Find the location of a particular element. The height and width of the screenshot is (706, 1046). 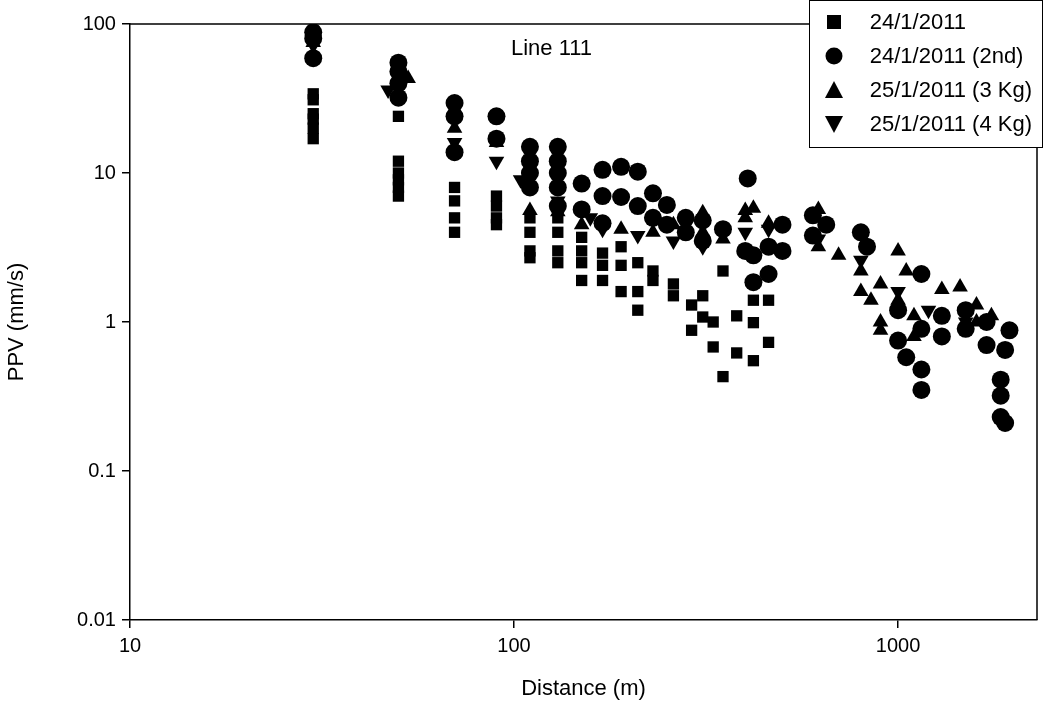

annotation: Line 111 is located at coordinates (551, 48).